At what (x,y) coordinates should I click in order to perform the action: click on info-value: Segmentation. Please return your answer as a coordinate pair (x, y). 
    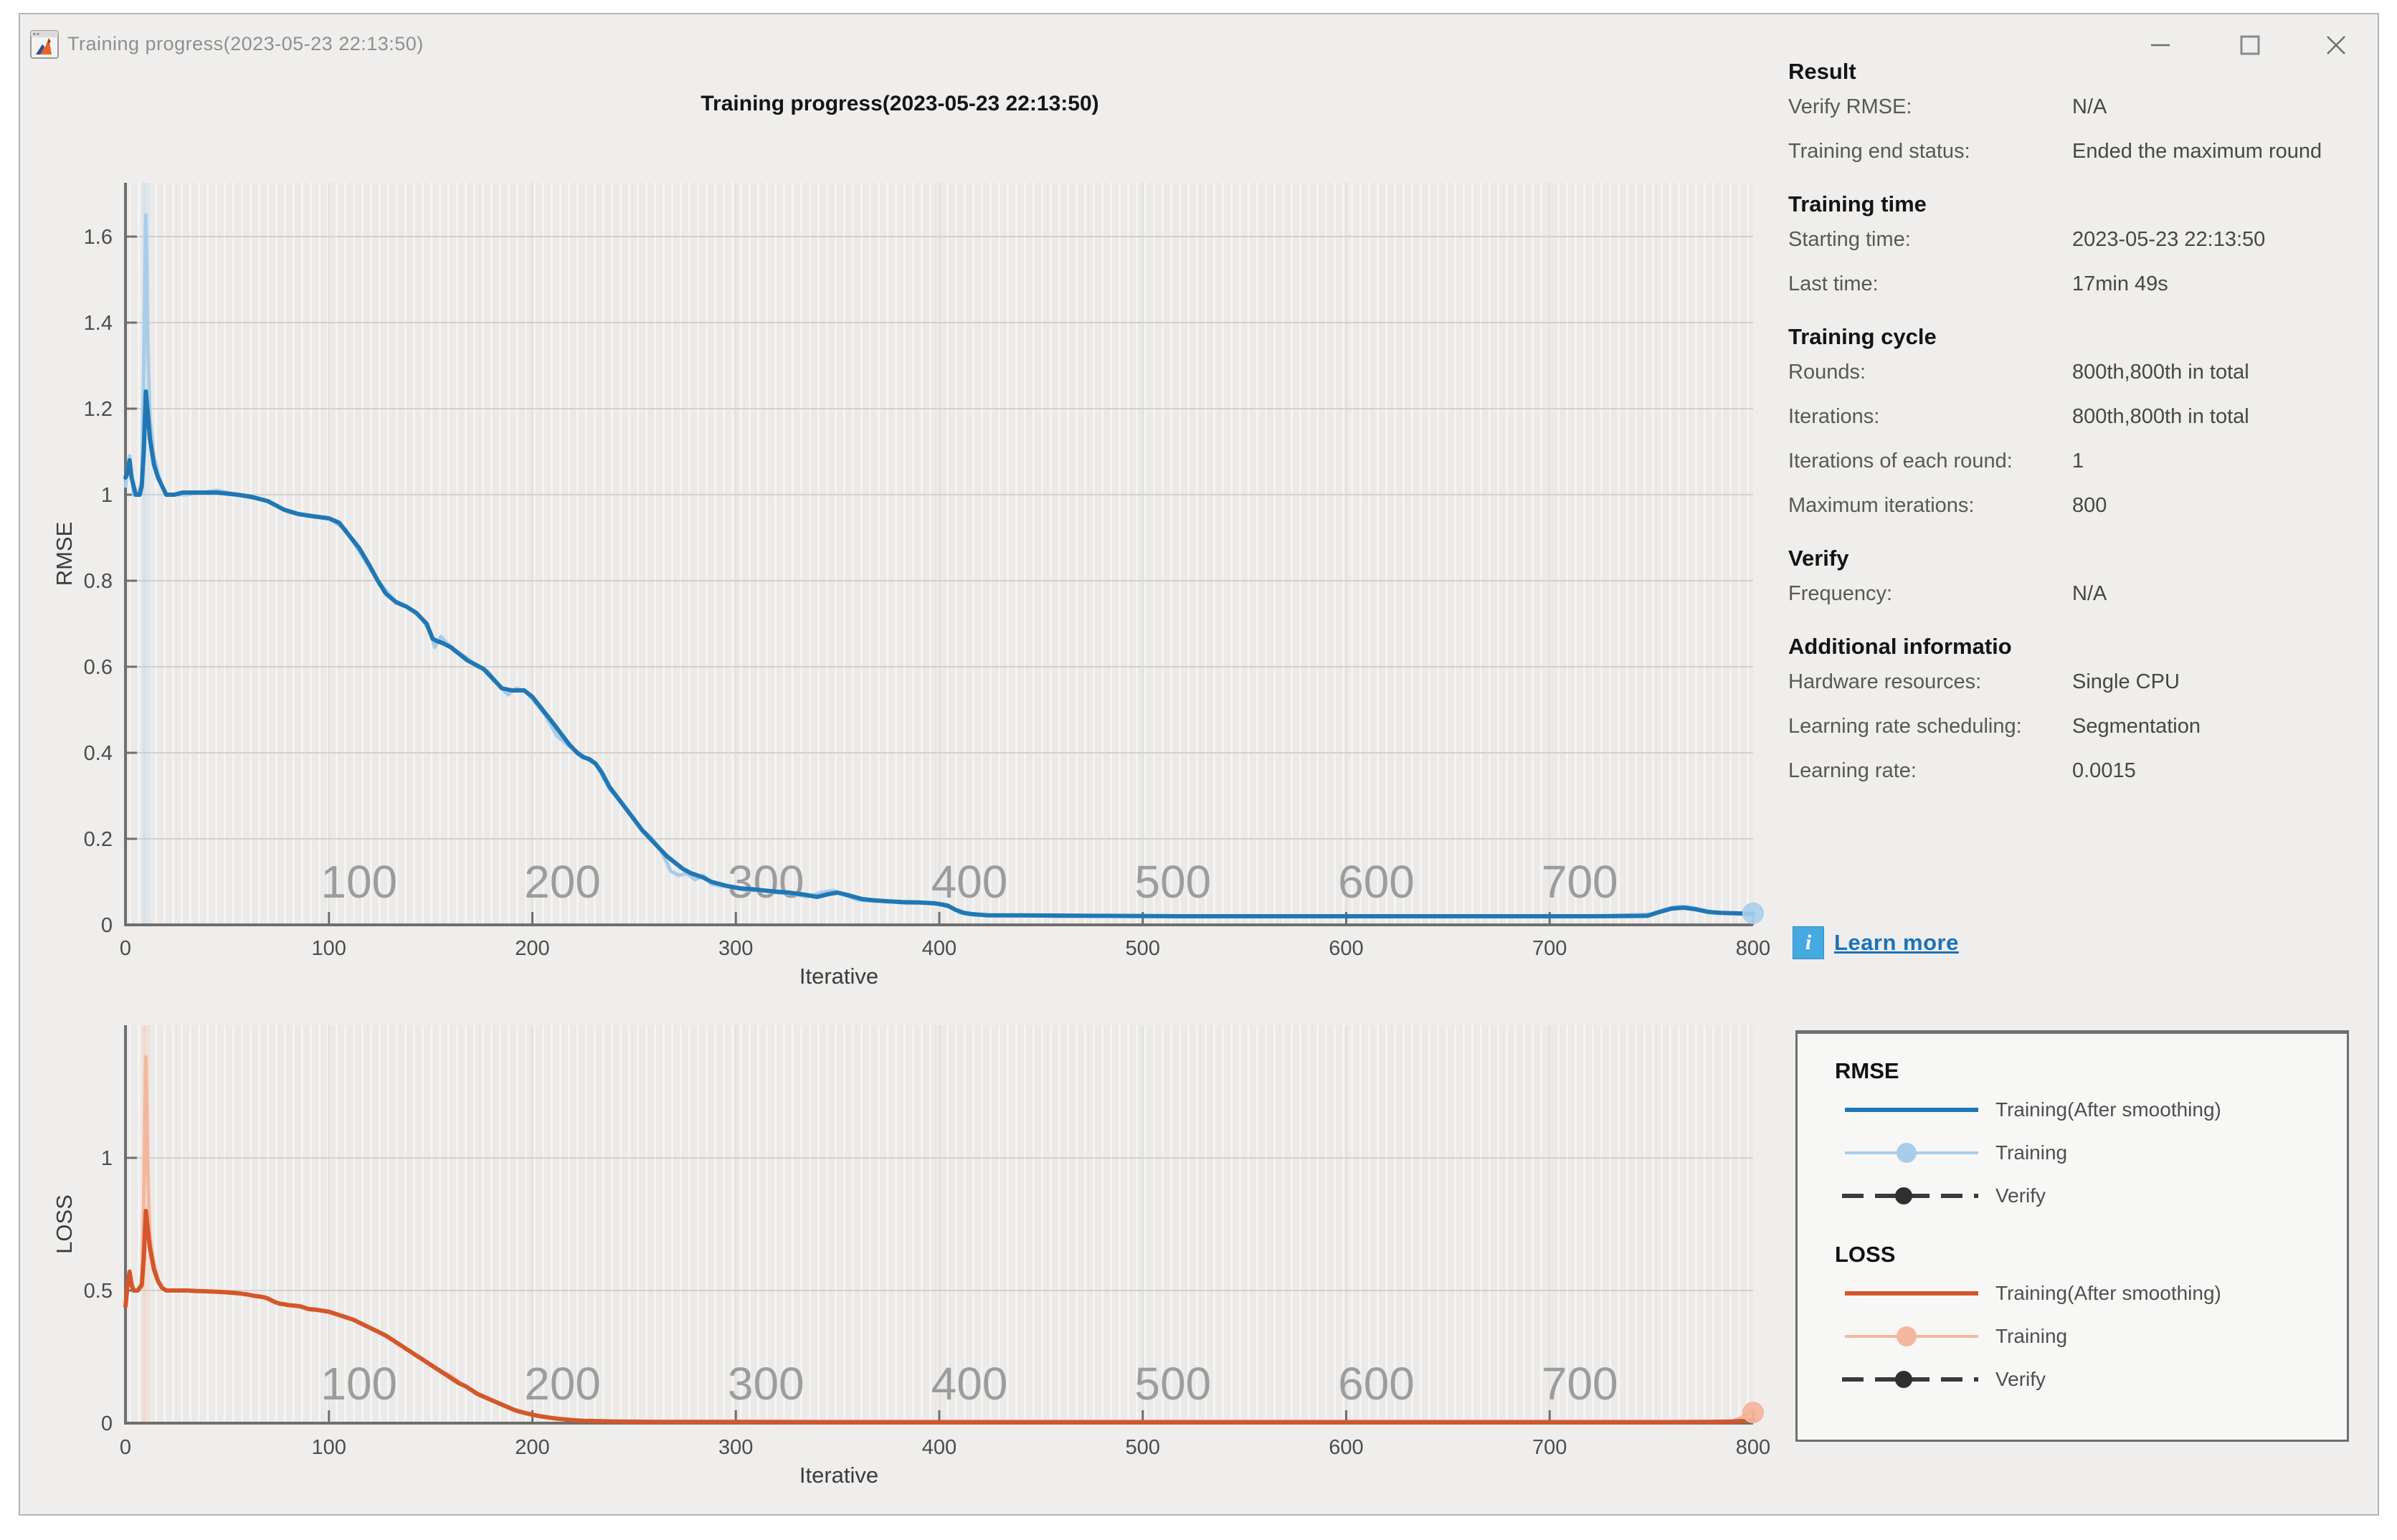
    Looking at the image, I should click on (2136, 726).